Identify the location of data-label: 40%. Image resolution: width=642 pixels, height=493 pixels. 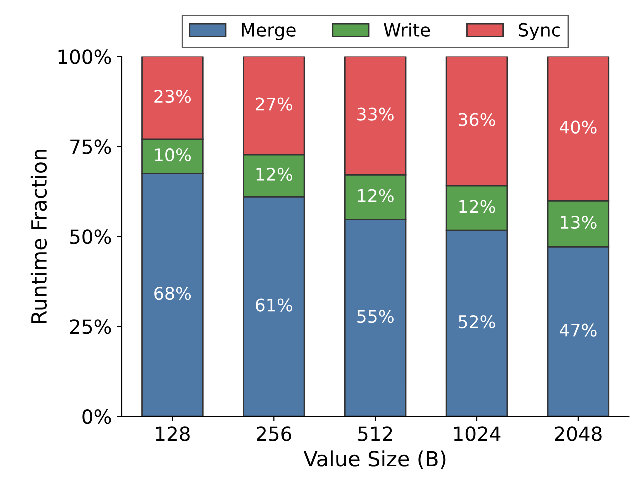
(578, 127).